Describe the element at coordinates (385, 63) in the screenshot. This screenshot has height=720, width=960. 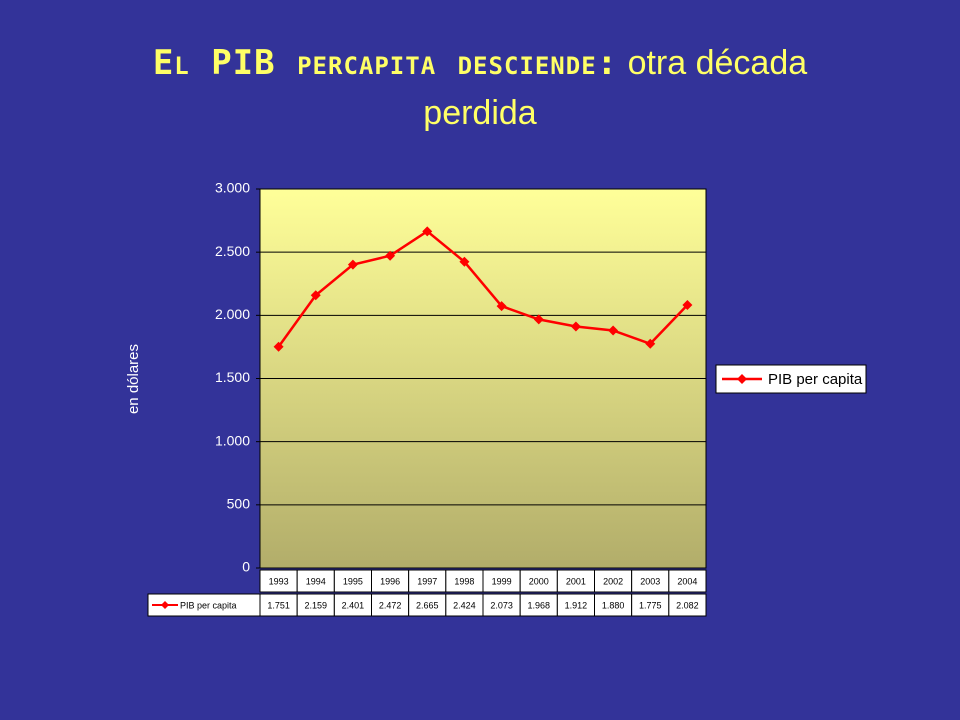
I see `title-main: El PIB percapita desciende:` at that location.